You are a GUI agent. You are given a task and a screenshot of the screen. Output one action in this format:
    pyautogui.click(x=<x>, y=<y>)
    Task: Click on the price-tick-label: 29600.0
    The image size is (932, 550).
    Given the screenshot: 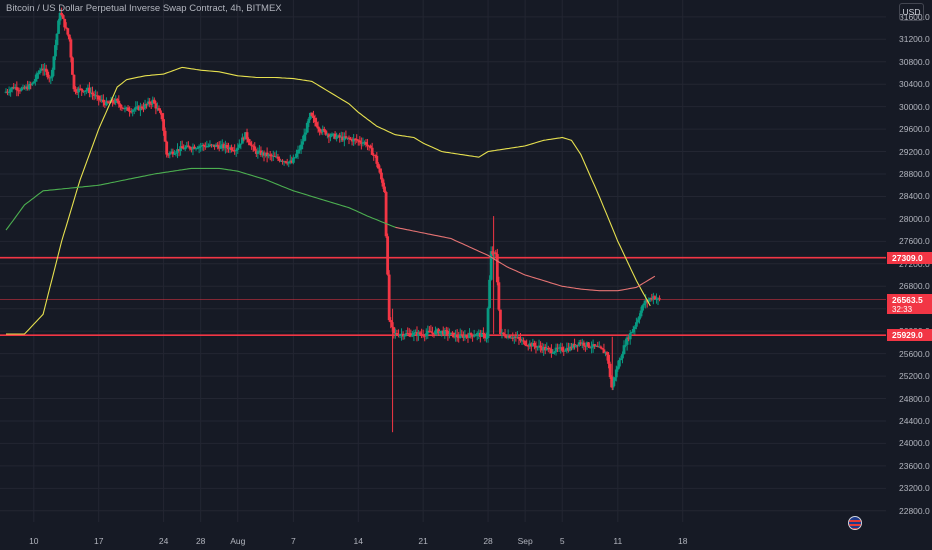 What is the action you would take?
    pyautogui.click(x=914, y=129)
    